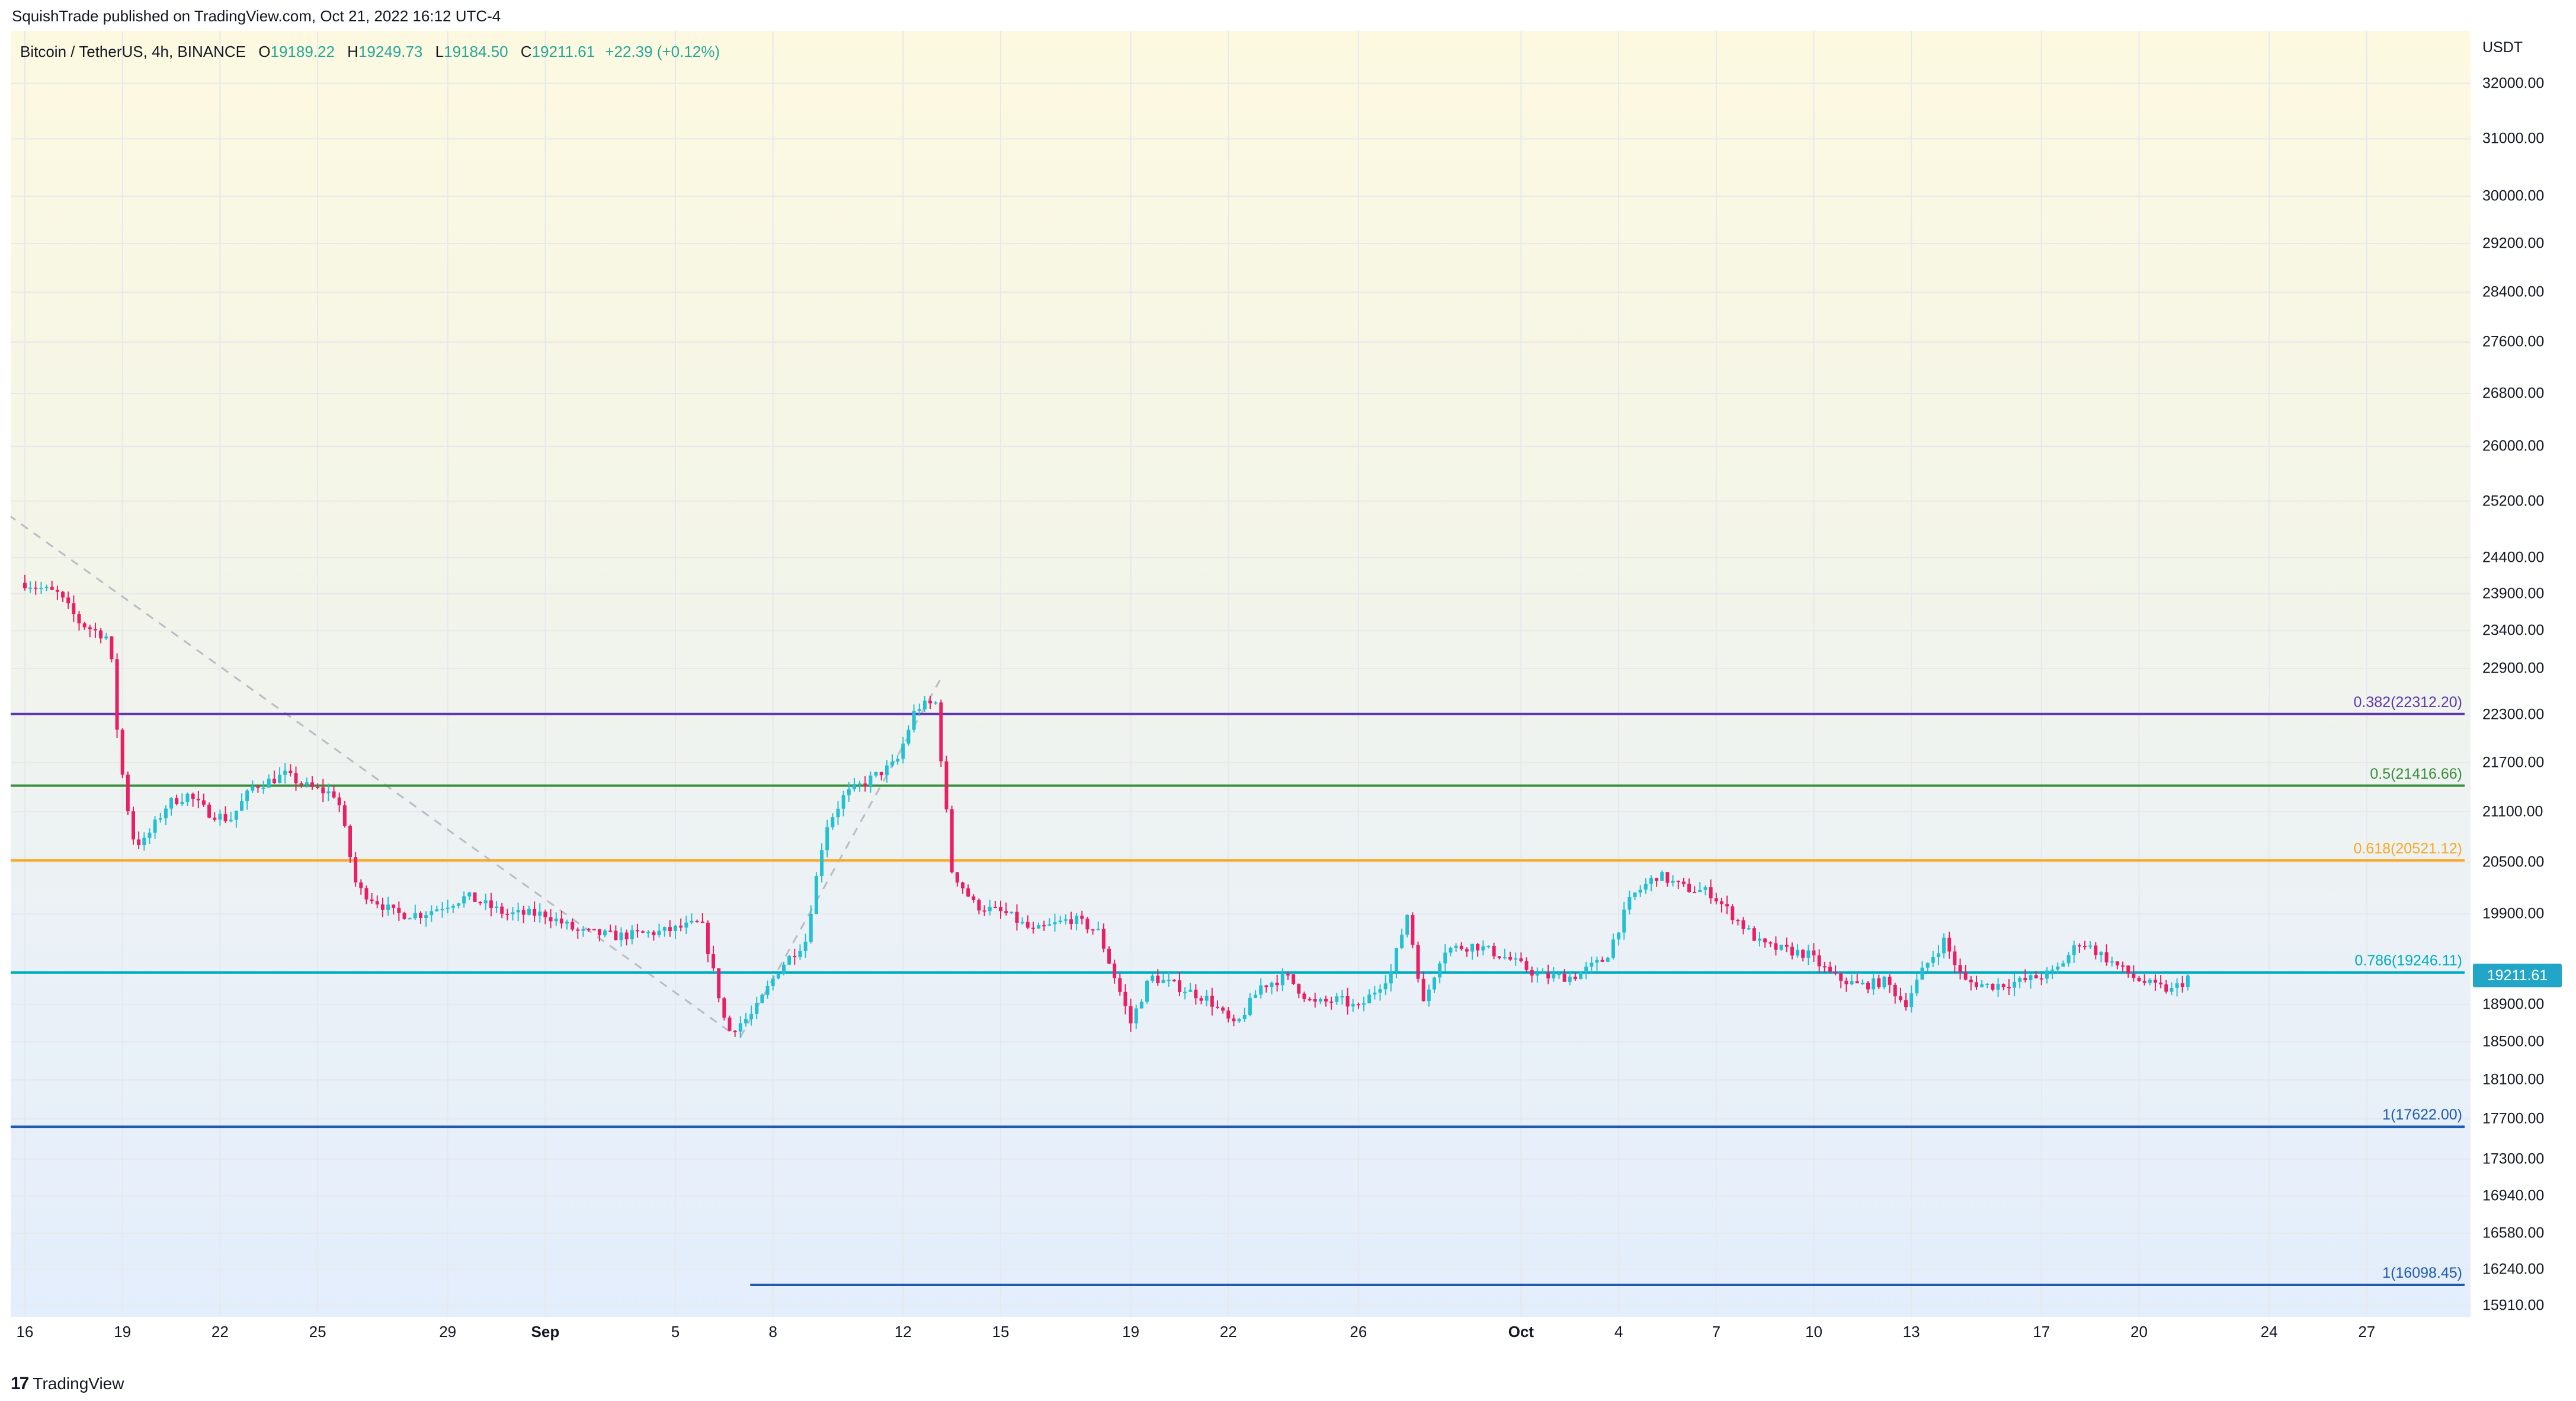  What do you see at coordinates (2139, 1332) in the screenshot?
I see `time-tick-label: 20` at bounding box center [2139, 1332].